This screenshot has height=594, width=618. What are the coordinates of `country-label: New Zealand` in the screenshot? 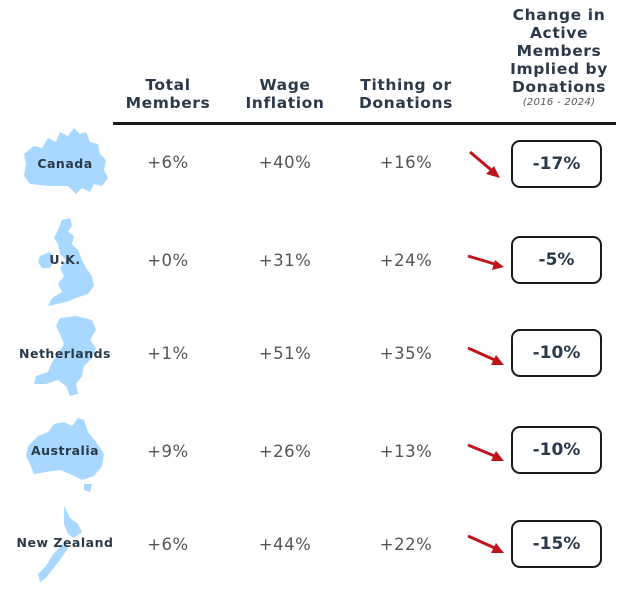 It's located at (65, 542).